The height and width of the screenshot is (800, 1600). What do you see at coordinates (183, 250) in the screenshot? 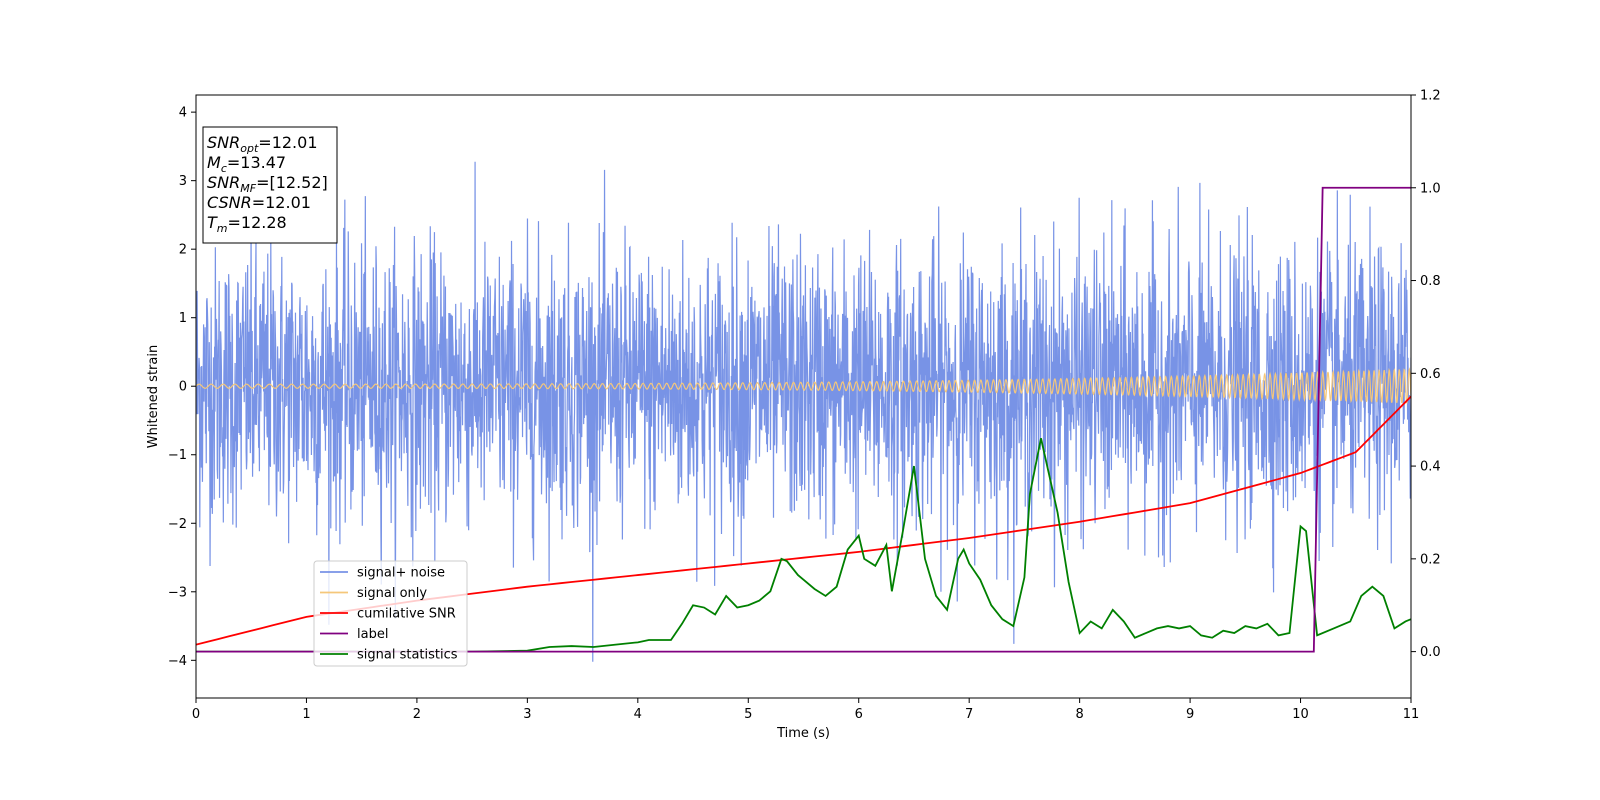
I see `y-left-tick-label: 2` at bounding box center [183, 250].